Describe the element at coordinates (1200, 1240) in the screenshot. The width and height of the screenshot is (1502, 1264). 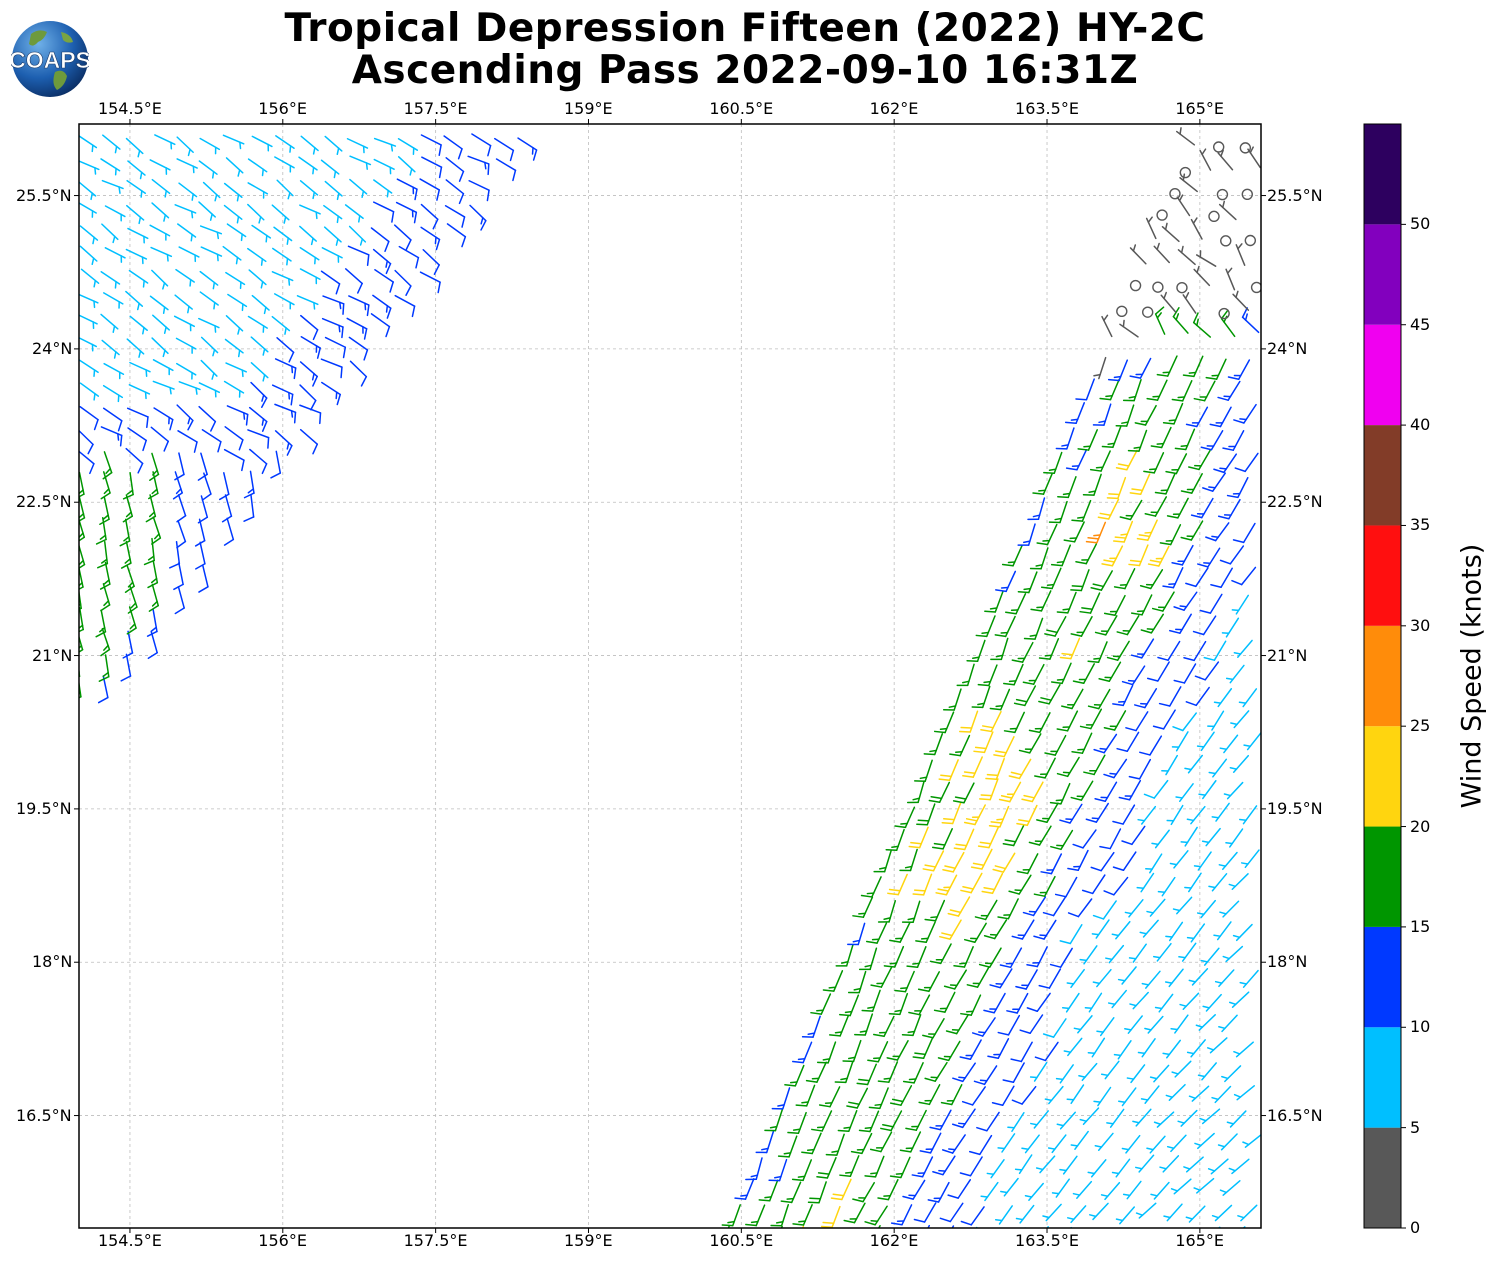
I see `lon-tick-label-bottom: 165°E` at that location.